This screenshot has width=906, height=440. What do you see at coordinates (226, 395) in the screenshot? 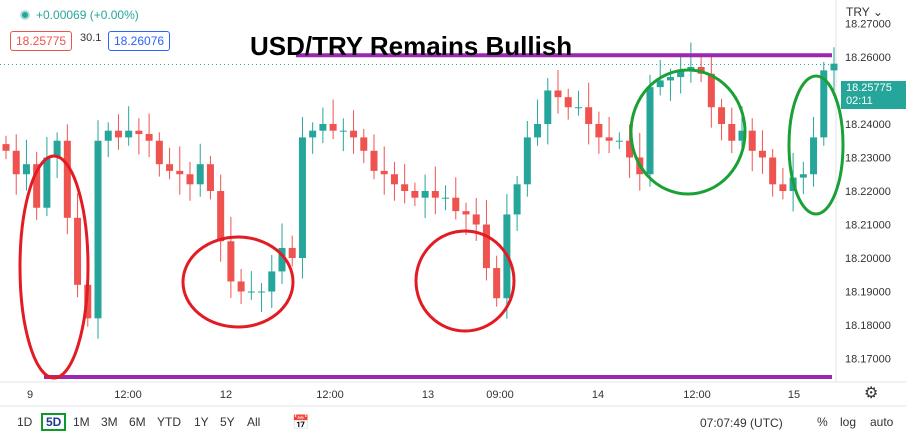
I see `x-tick-label-2: 12` at bounding box center [226, 395].